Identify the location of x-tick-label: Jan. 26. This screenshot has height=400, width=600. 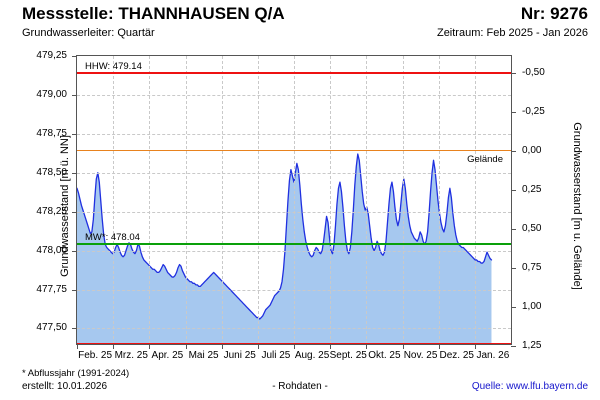
(493, 355).